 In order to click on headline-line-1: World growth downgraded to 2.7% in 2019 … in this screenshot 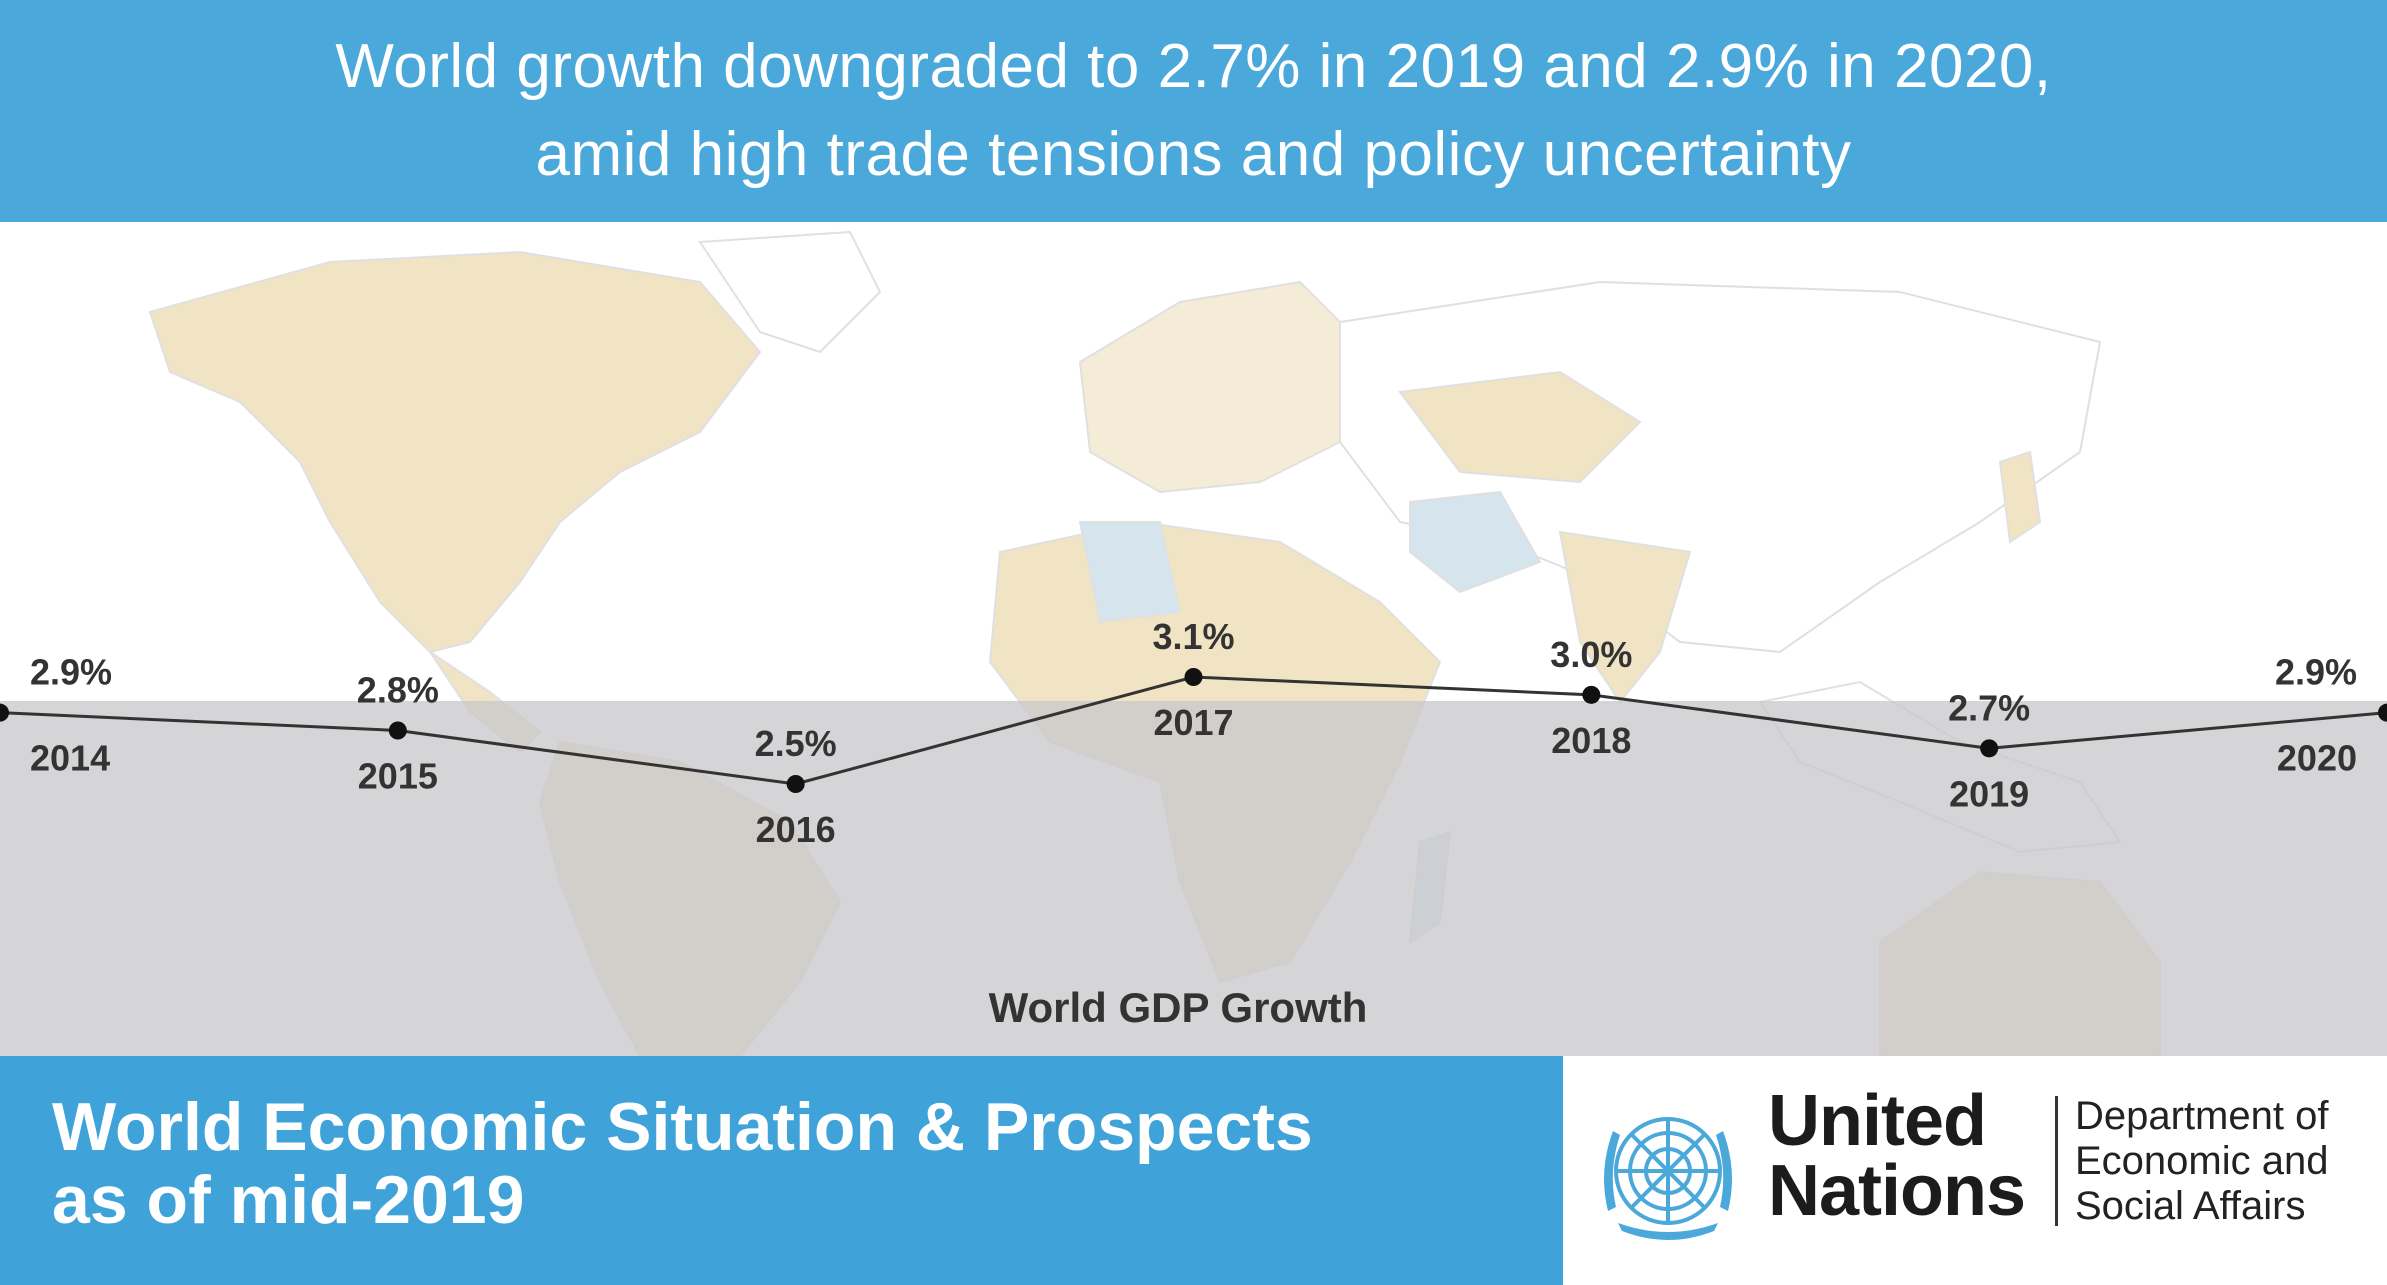, I will do `click(1193, 66)`.